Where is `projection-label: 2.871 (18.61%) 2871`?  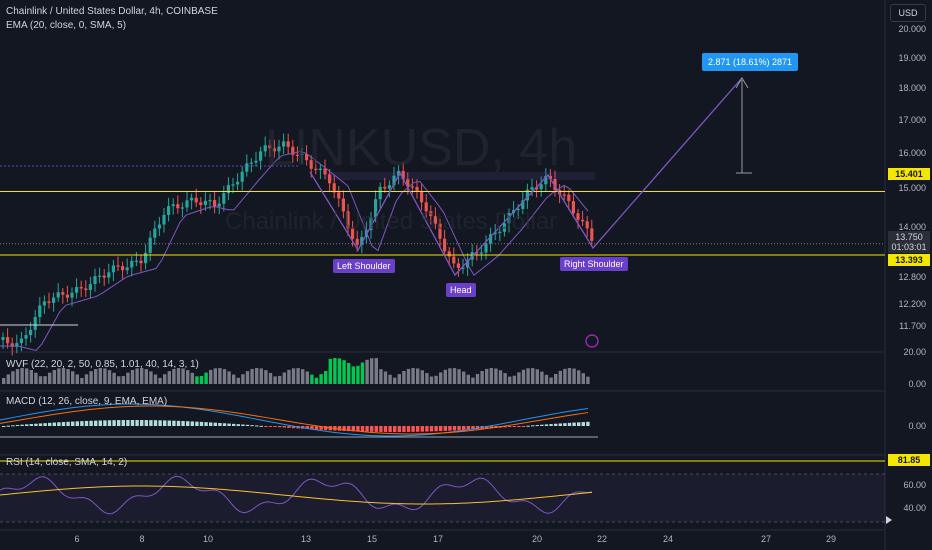 projection-label: 2.871 (18.61%) 2871 is located at coordinates (750, 62).